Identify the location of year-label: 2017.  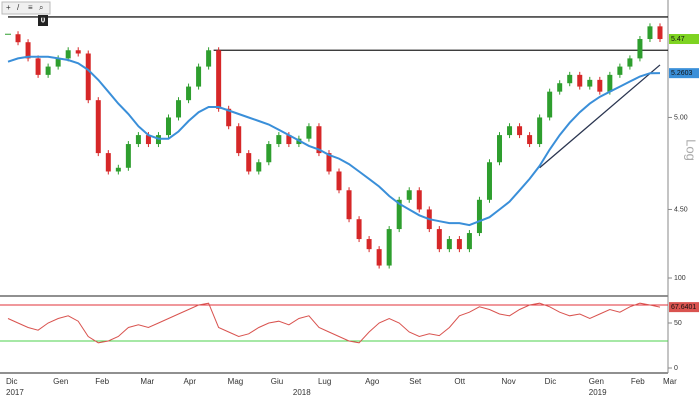
(15, 392).